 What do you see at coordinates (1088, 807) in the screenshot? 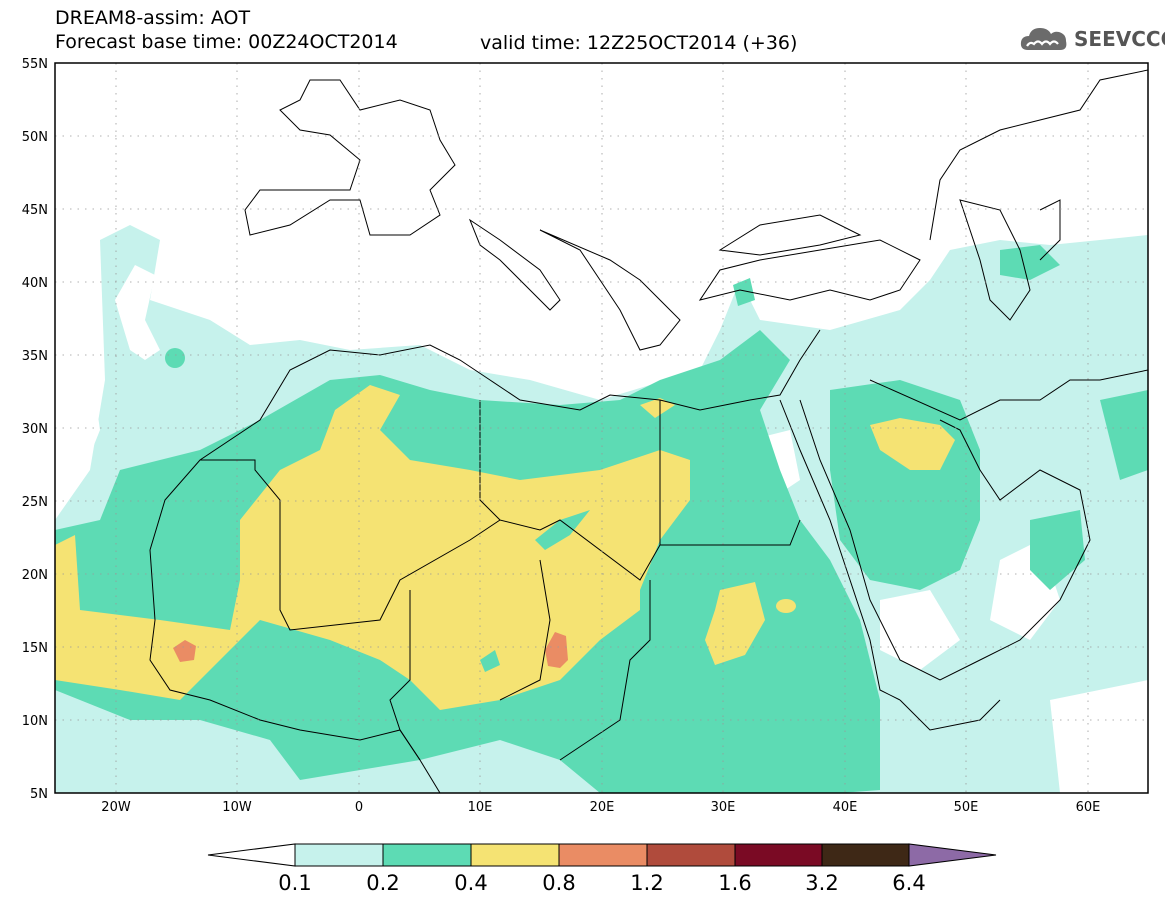
I see `lon-label: 60E` at bounding box center [1088, 807].